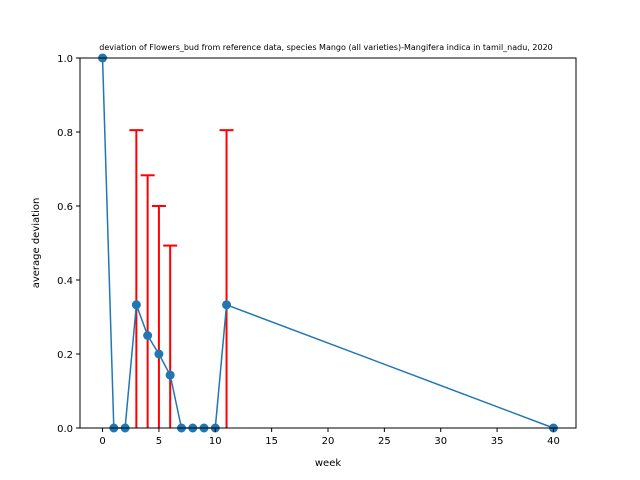 The width and height of the screenshot is (640, 480). I want to click on x-tick-label: 5, so click(159, 441).